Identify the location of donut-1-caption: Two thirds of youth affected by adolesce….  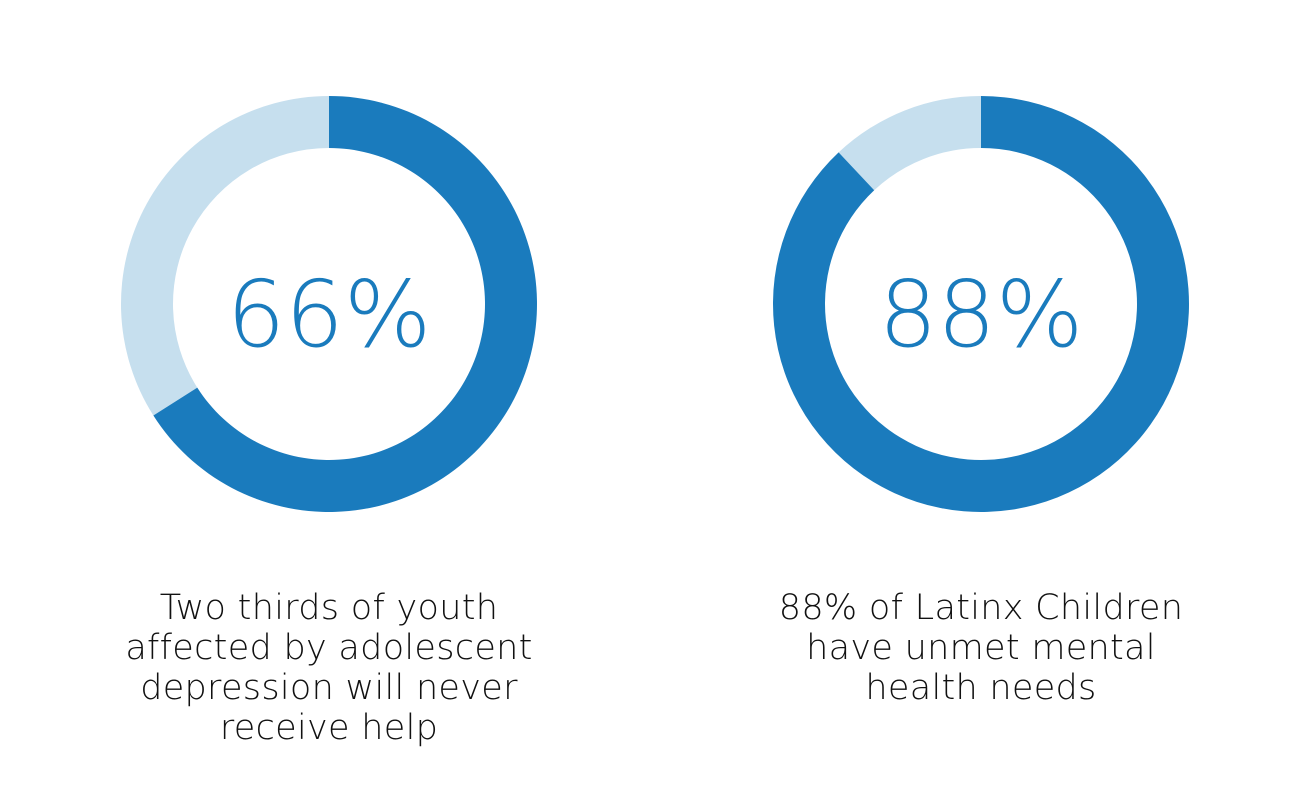
(329, 668).